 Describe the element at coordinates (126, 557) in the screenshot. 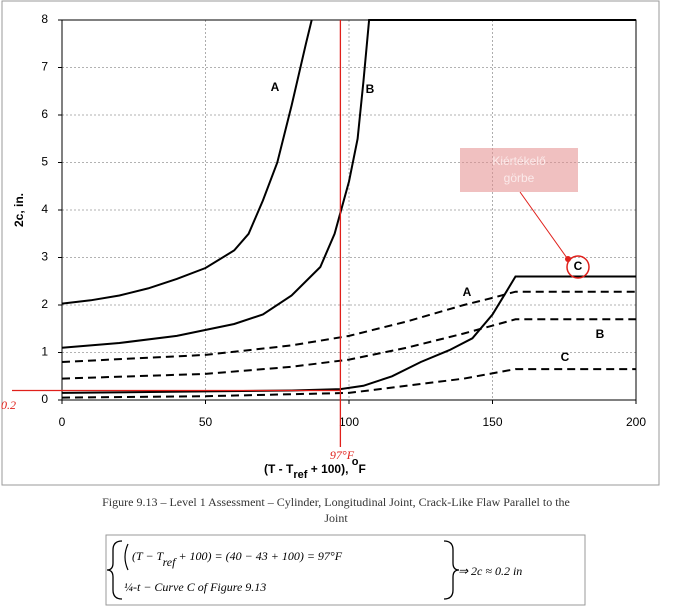

I see `paren` at that location.